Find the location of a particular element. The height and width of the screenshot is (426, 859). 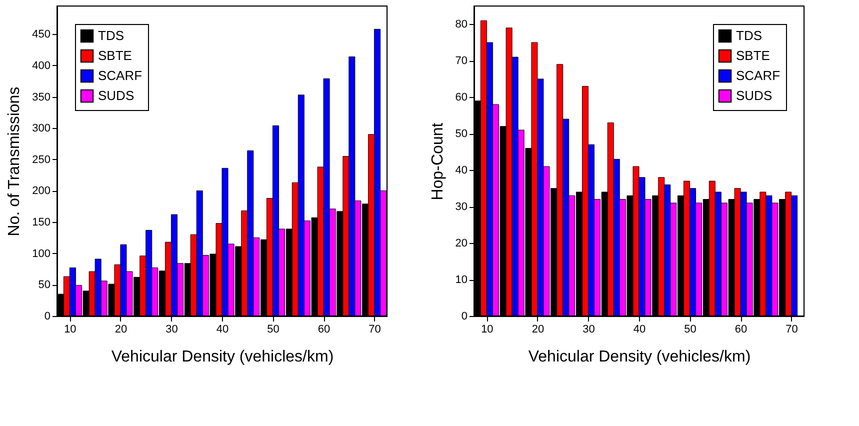

y-tick-label: 70 is located at coordinates (461, 61).